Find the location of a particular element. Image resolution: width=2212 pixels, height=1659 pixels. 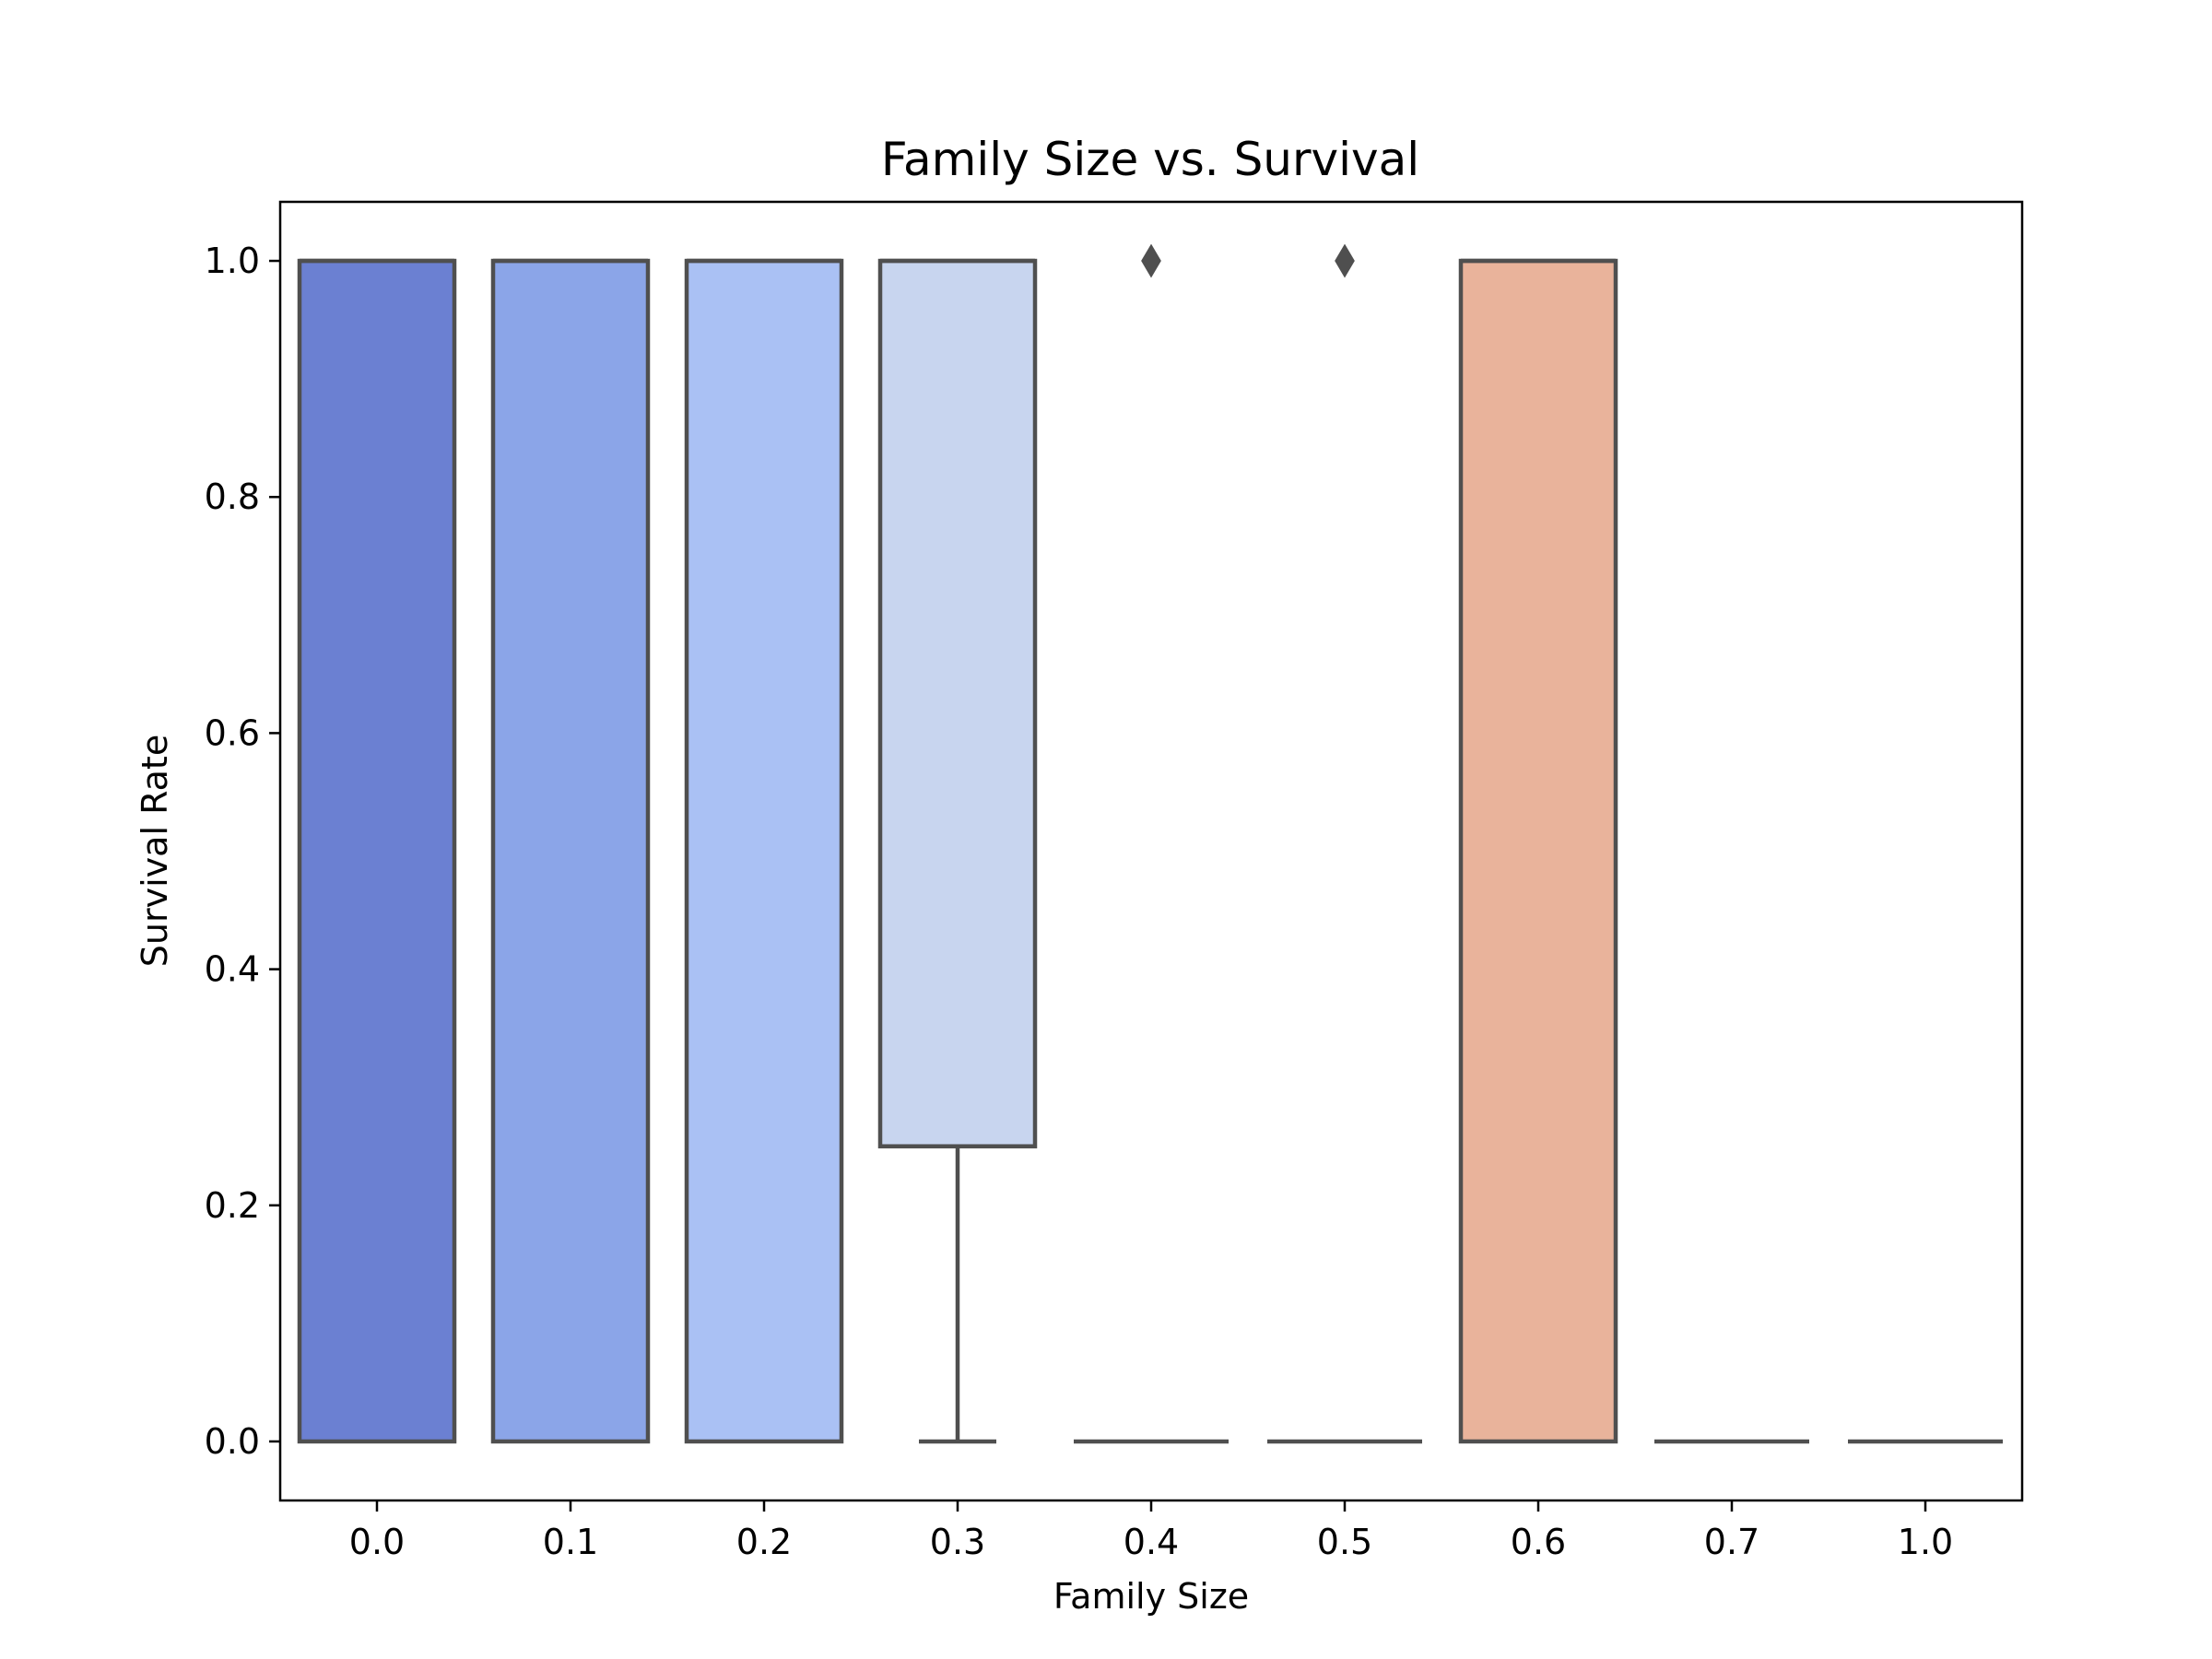

x-tick-label: 0.1 is located at coordinates (570, 1542).